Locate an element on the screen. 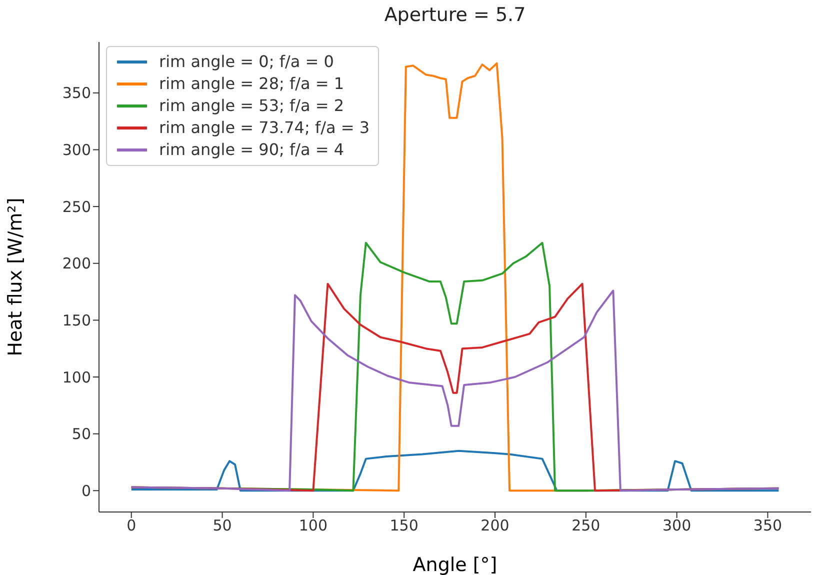 Image resolution: width=816 pixels, height=575 pixels. x-tick-label: 350 is located at coordinates (767, 525).